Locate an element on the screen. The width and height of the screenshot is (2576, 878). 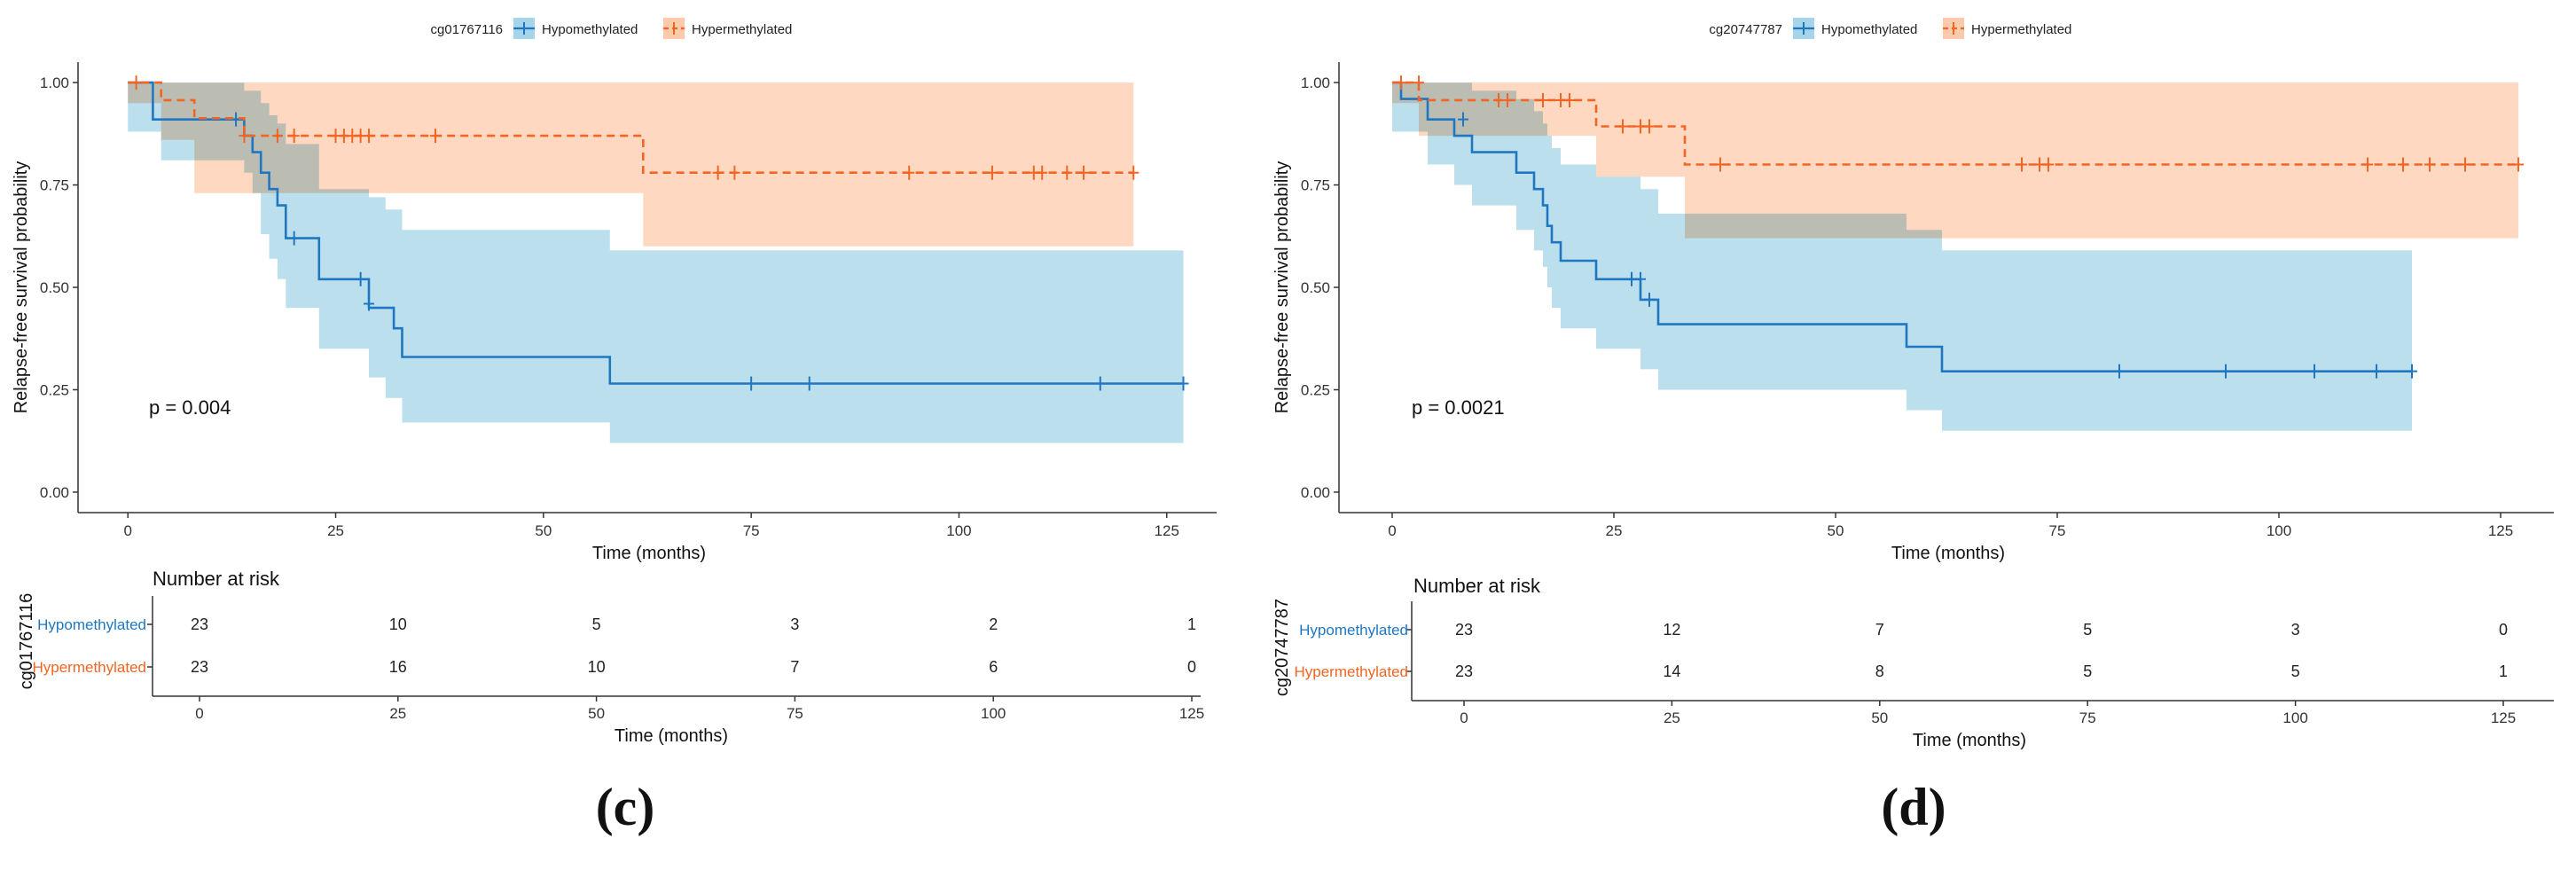
survival-curve-hypomethylated is located at coordinates (1902, 227).